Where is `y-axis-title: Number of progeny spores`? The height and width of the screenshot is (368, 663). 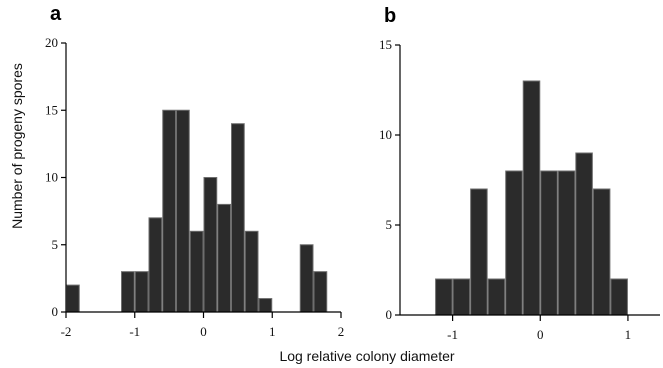 y-axis-title: Number of progeny spores is located at coordinates (17, 146).